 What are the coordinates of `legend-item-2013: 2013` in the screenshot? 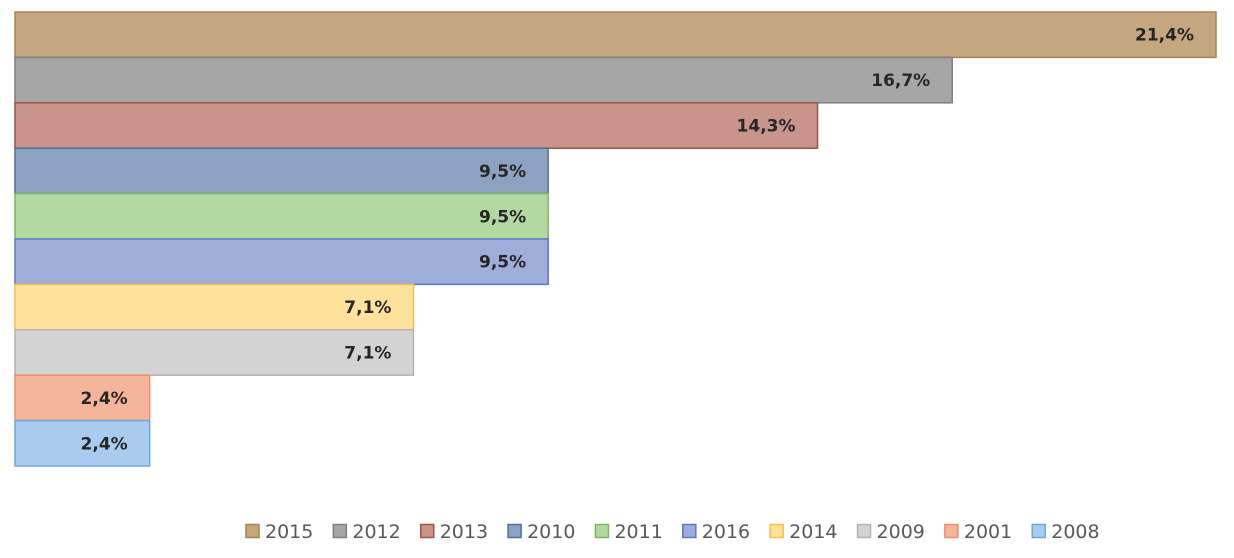 It's located at (453, 532).